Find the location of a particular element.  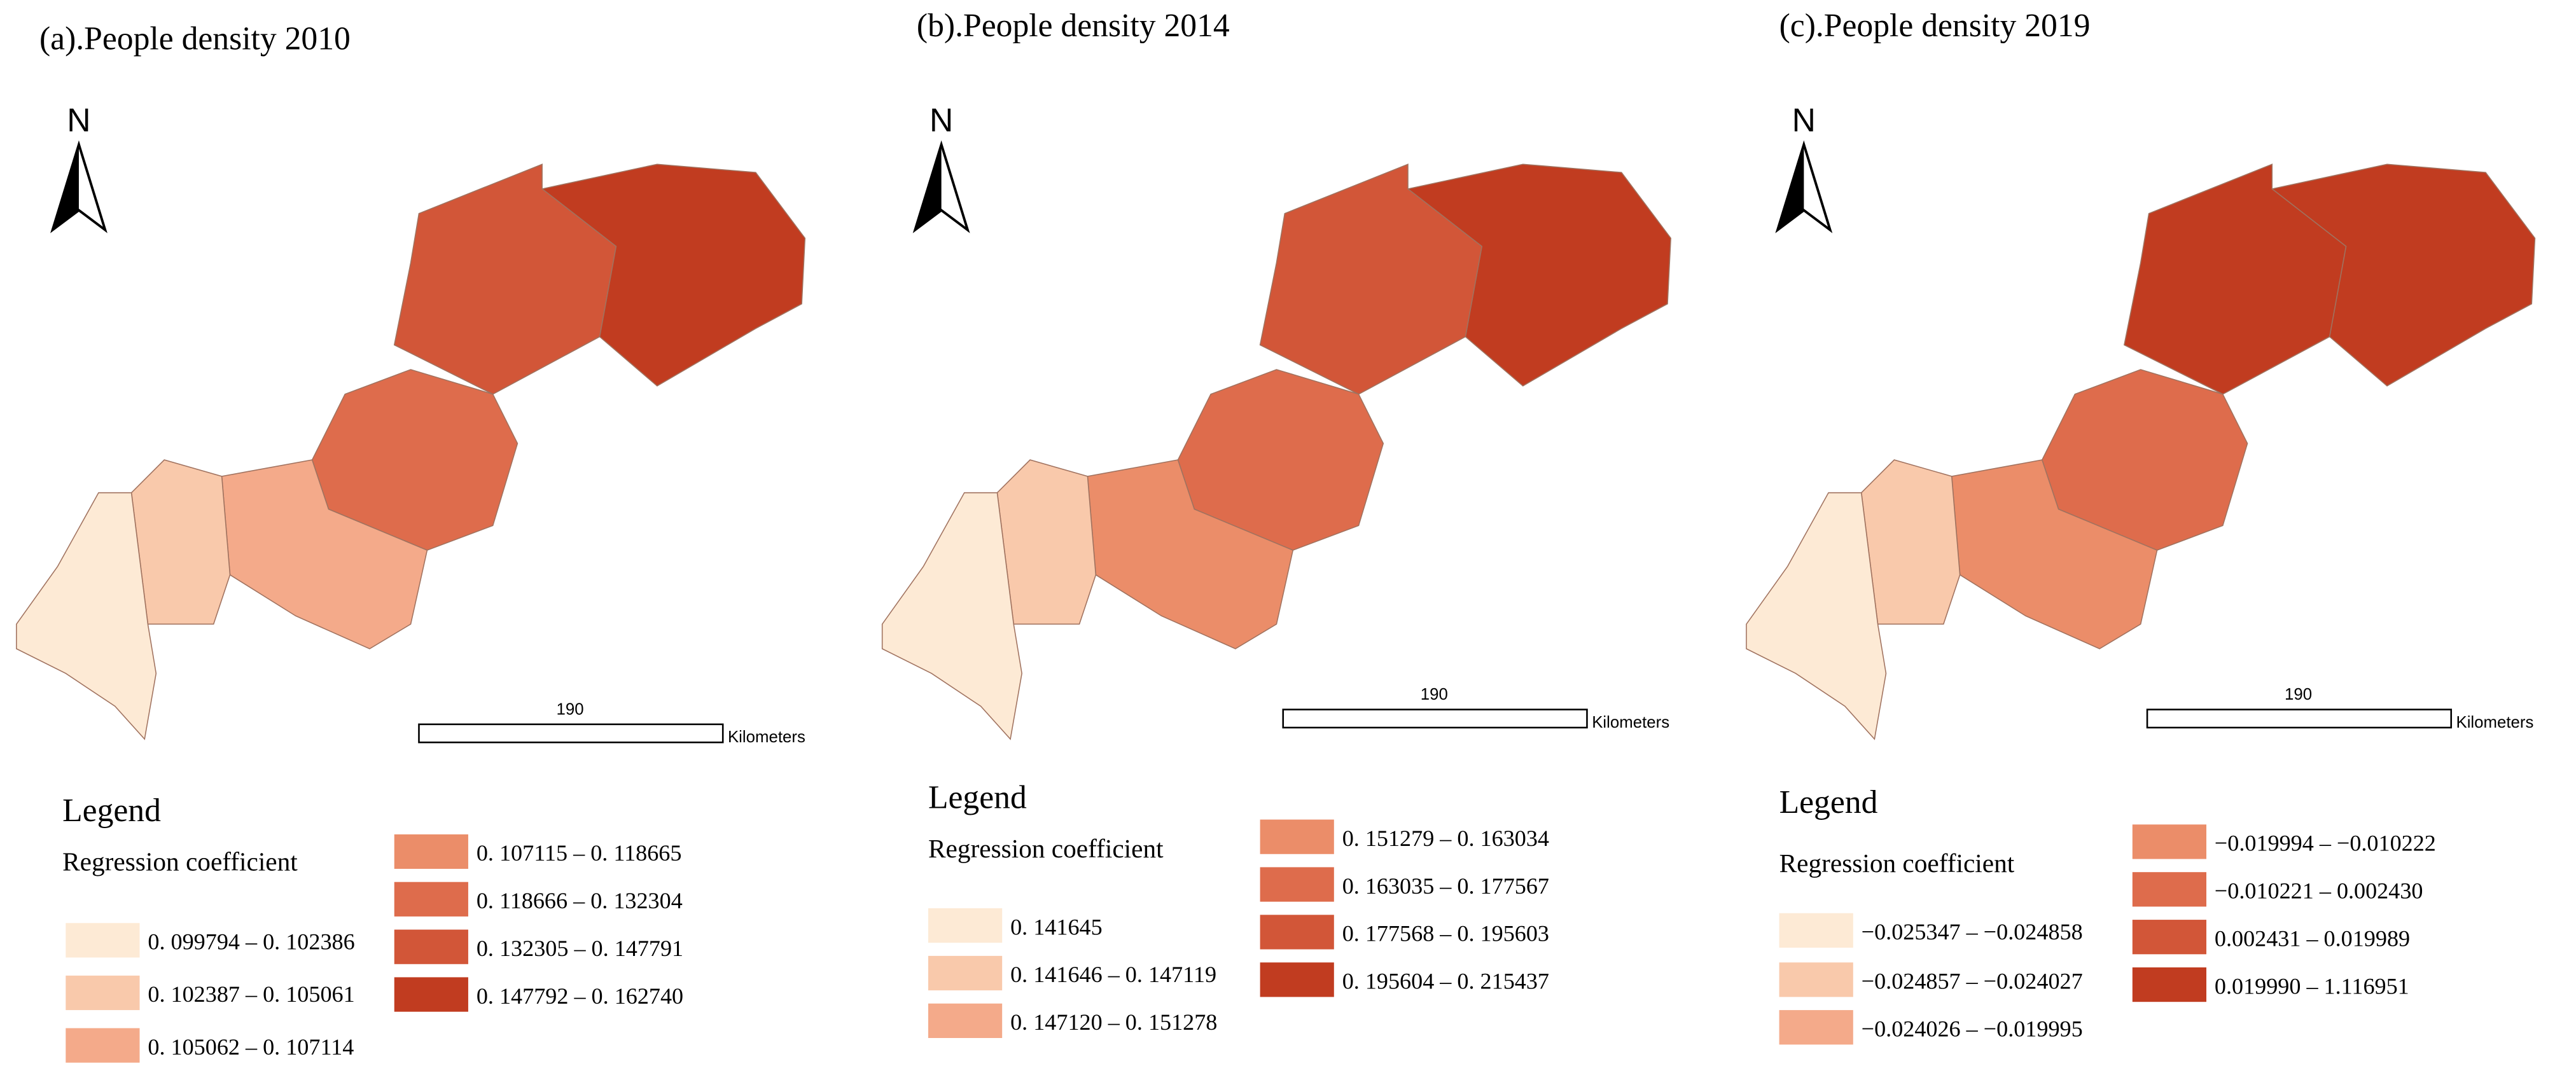

legend-label: 0. 177568 – 0. 195603 is located at coordinates (1445, 933).